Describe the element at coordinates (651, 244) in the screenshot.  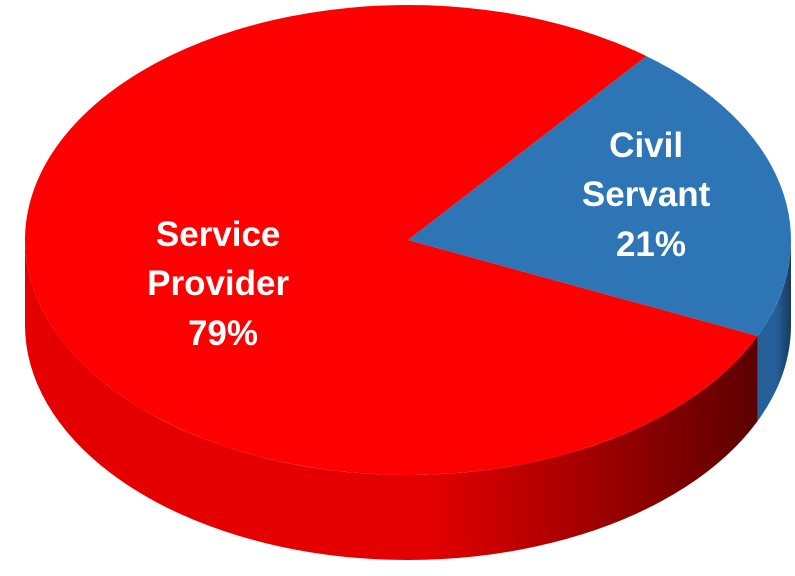
I see `slice-value-civil-servant: 21%` at that location.